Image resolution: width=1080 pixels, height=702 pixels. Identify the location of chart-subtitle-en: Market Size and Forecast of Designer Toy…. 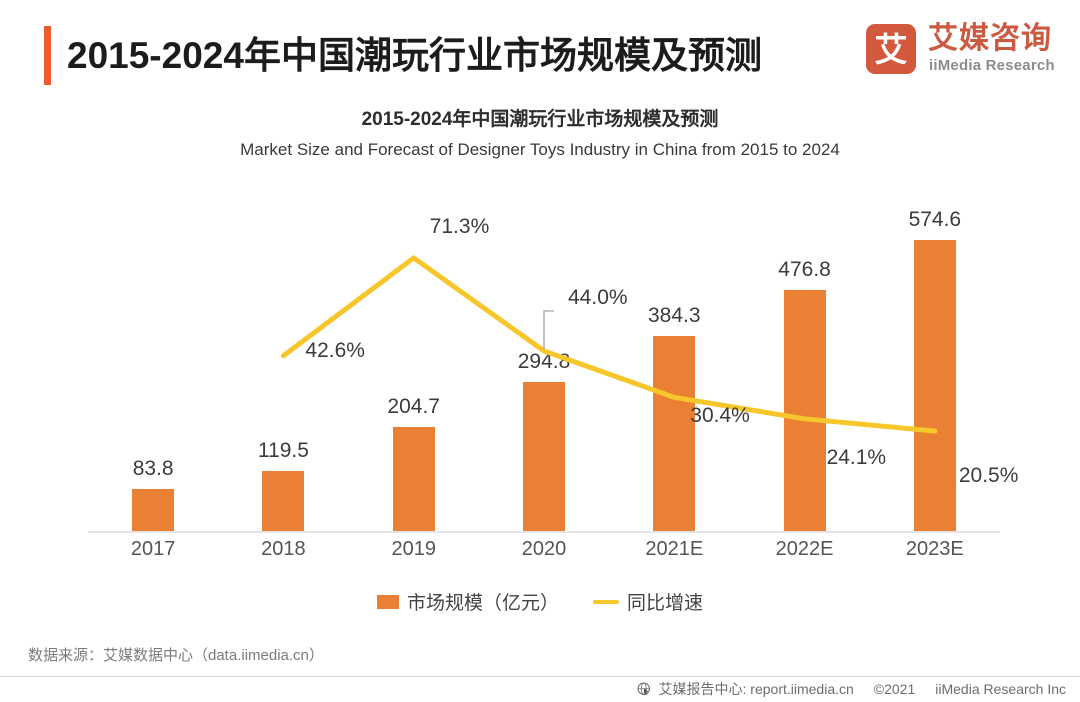
(540, 149).